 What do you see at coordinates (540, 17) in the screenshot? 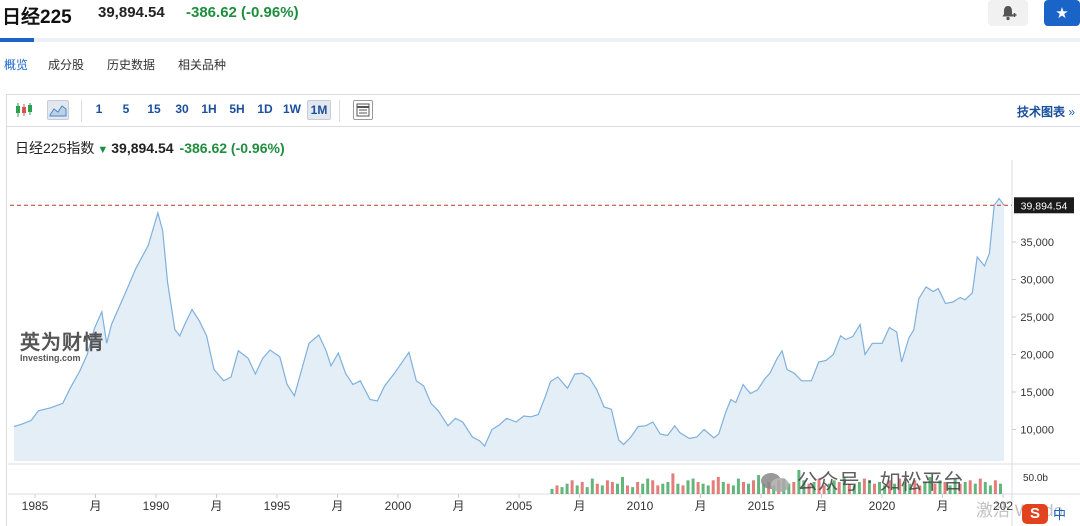
I see `quote-header: 日经225 39,894.54 -386.62 (-0.96%) ★` at bounding box center [540, 17].